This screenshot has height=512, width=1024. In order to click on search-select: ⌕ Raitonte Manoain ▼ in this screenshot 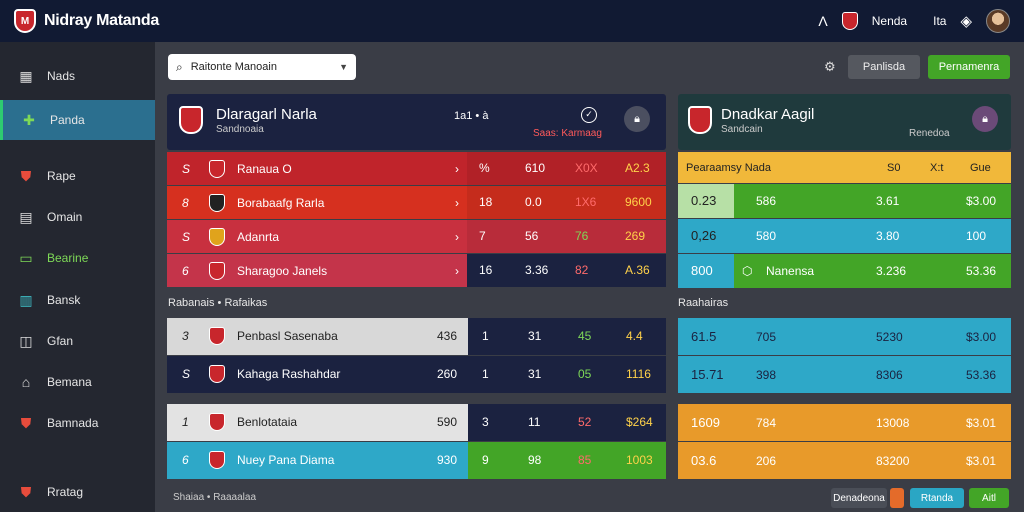, I will do `click(262, 67)`.